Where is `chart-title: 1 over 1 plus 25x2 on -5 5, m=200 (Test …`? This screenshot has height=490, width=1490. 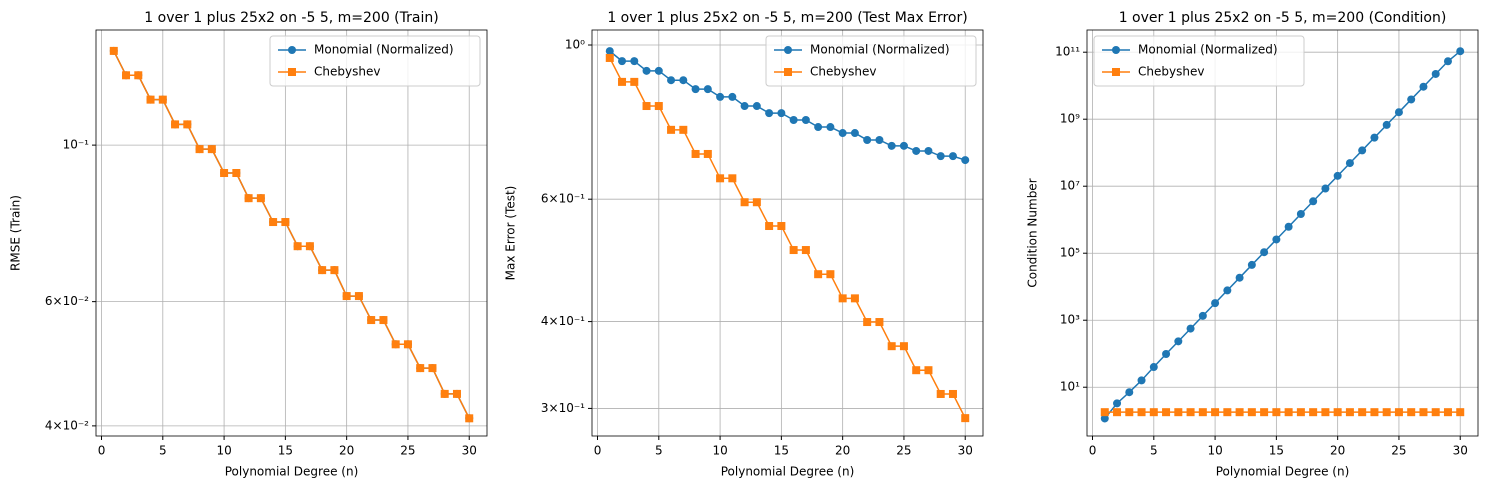 chart-title: 1 over 1 plus 25x2 on -5 5, m=200 (Test … is located at coordinates (787, 18).